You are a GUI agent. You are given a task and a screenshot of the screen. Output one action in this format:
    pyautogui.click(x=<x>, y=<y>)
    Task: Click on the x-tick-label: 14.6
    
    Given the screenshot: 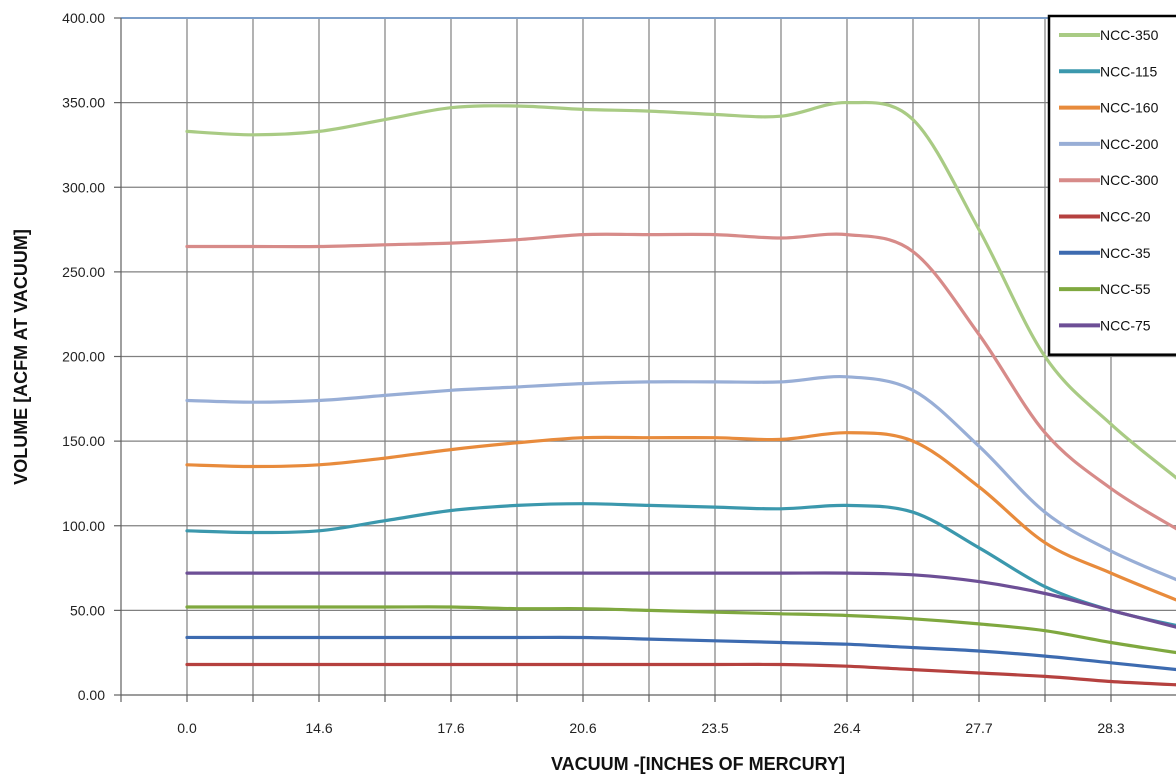 What is the action you would take?
    pyautogui.click(x=318, y=728)
    